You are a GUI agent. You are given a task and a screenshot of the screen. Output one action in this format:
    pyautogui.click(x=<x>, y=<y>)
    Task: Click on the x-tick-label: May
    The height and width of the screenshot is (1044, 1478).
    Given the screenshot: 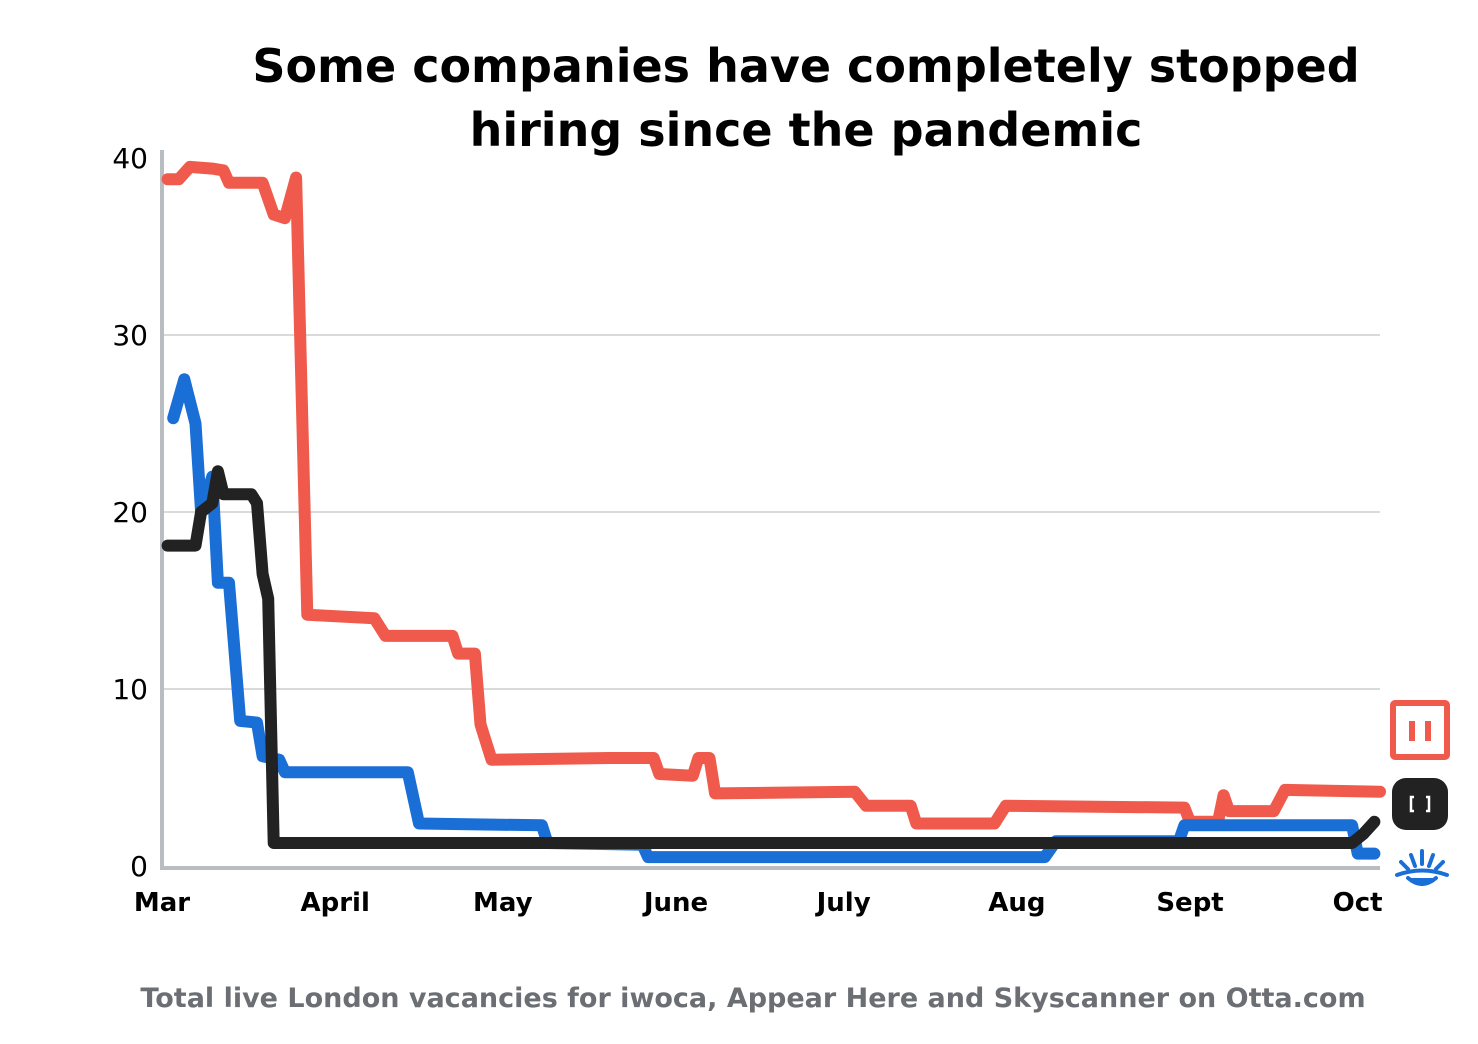 What is the action you would take?
    pyautogui.click(x=503, y=903)
    